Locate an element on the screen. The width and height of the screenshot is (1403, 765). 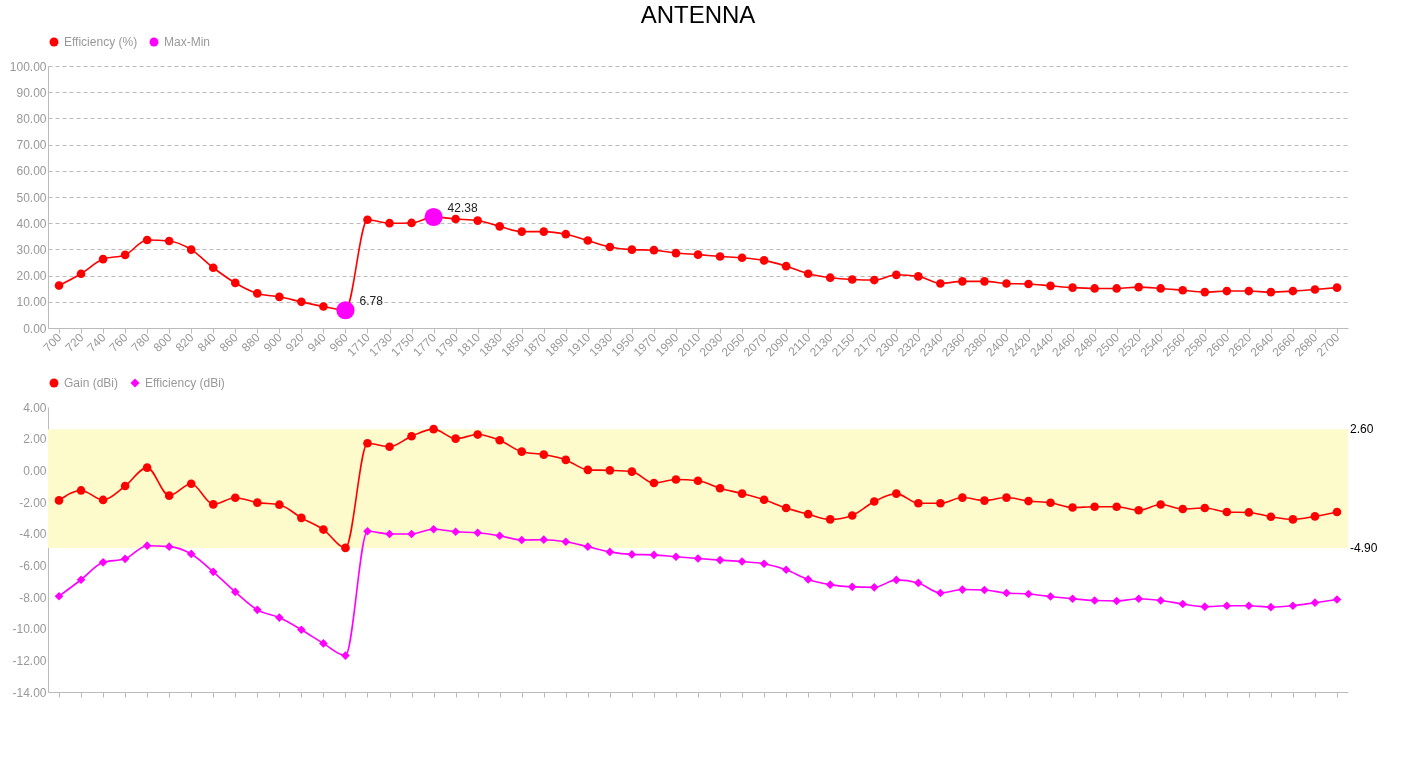
y-tick-label: 0.00 is located at coordinates (35, 470).